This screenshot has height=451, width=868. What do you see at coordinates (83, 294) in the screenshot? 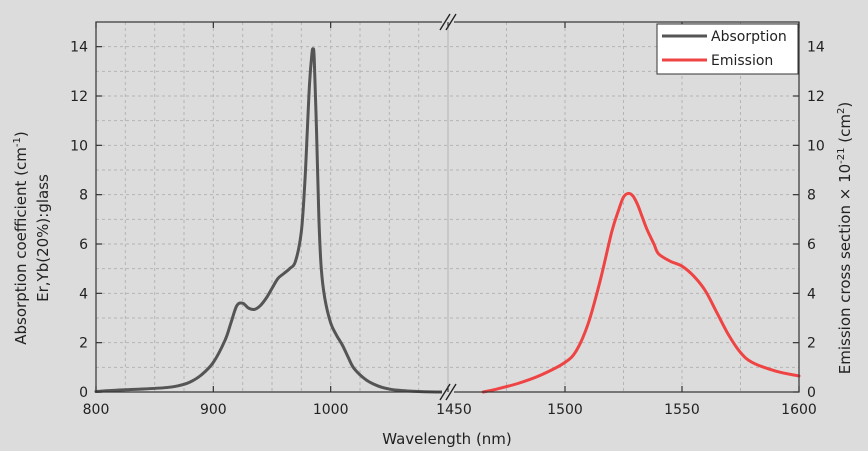
I see `y-tick-label-left: 4` at bounding box center [83, 294].